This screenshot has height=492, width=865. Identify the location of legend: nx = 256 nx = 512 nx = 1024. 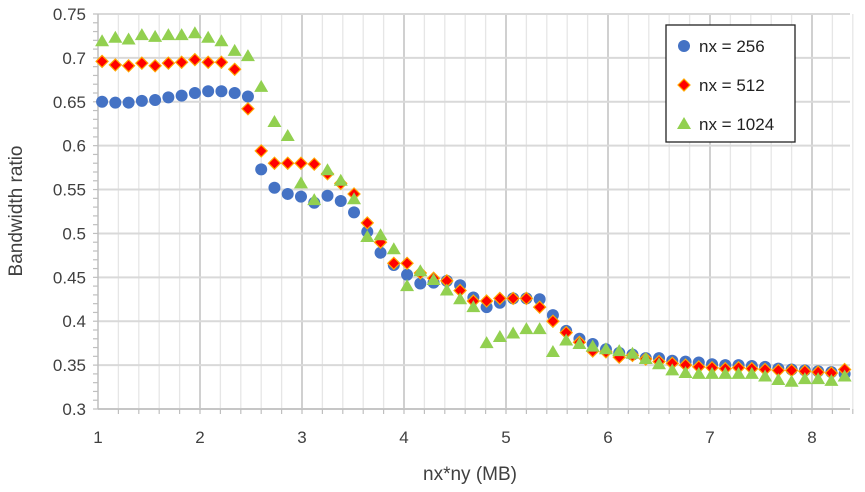
(730, 83).